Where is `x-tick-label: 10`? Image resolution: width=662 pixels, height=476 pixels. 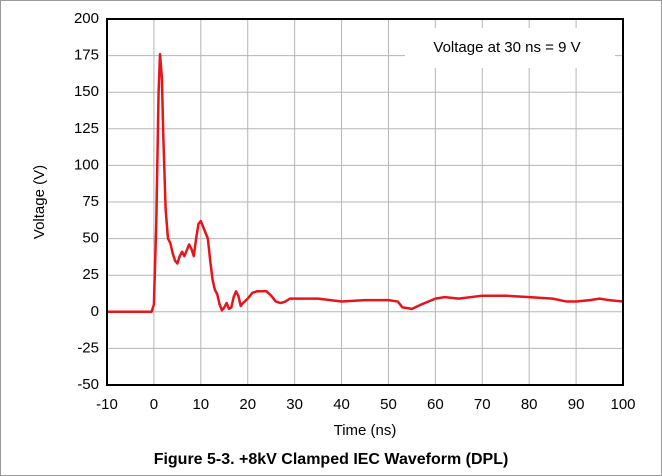
x-tick-label: 10 is located at coordinates (200, 404).